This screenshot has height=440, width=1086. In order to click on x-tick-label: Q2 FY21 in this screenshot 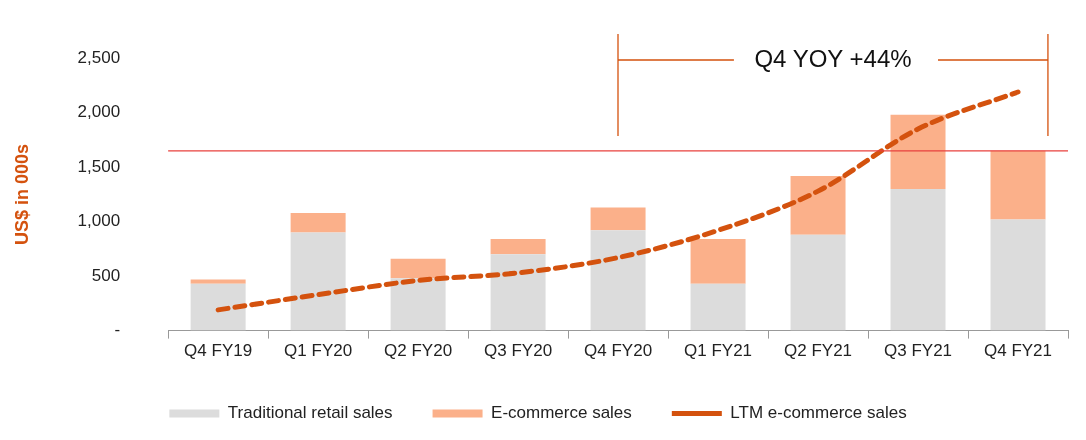, I will do `click(818, 351)`.